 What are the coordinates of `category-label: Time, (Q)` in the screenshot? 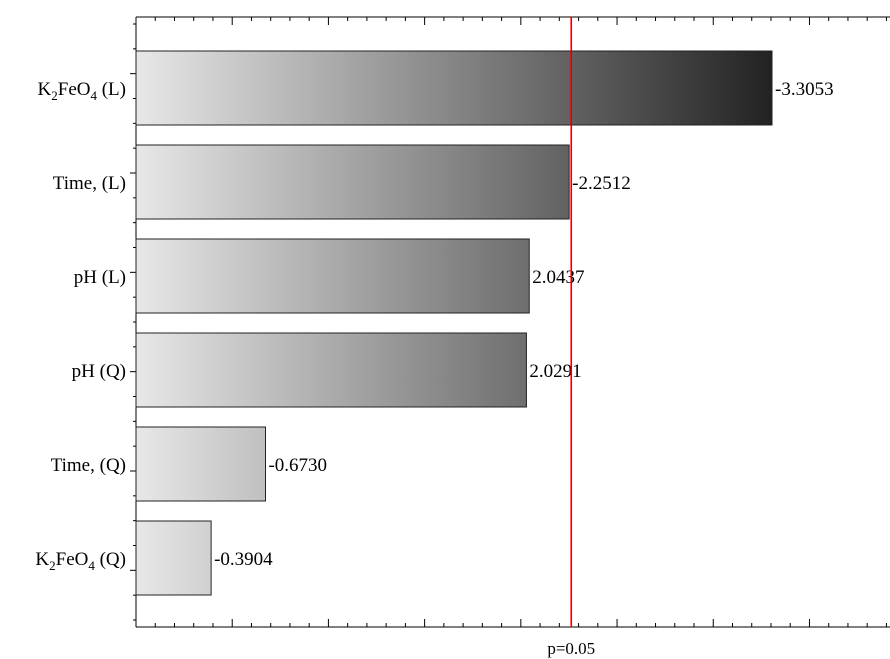 It's located at (88, 465).